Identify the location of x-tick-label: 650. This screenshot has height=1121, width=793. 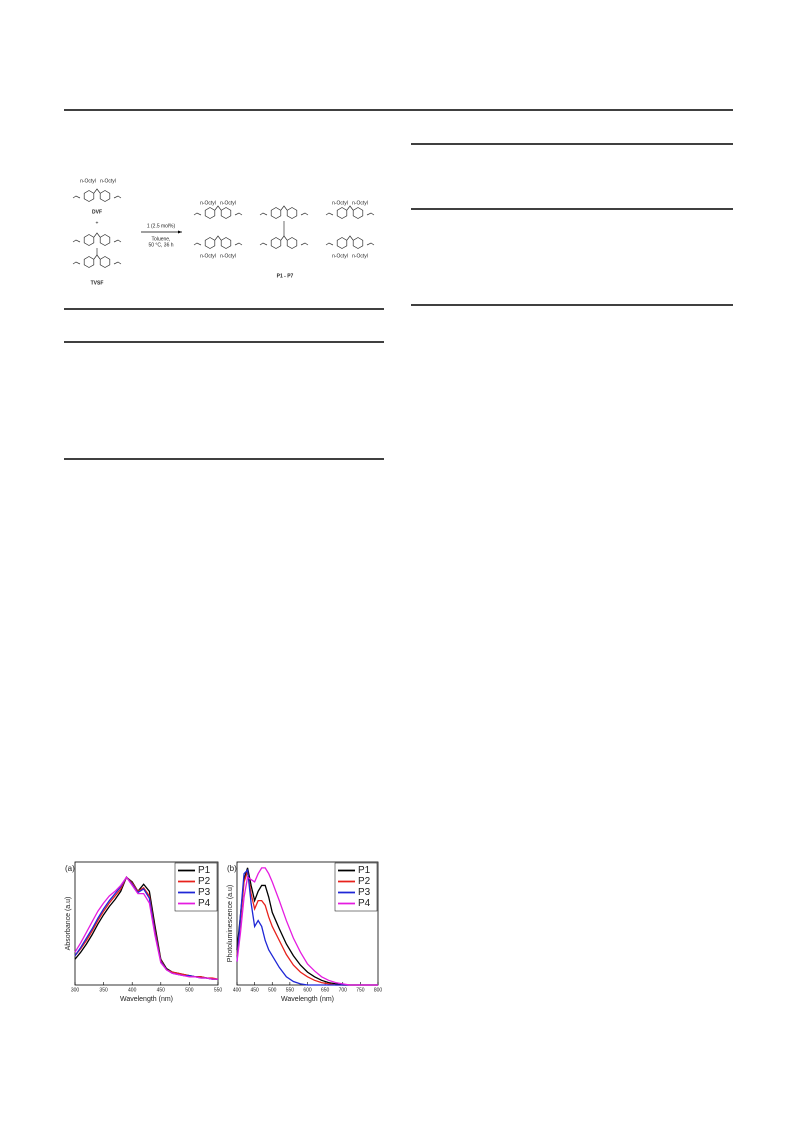
(325, 990).